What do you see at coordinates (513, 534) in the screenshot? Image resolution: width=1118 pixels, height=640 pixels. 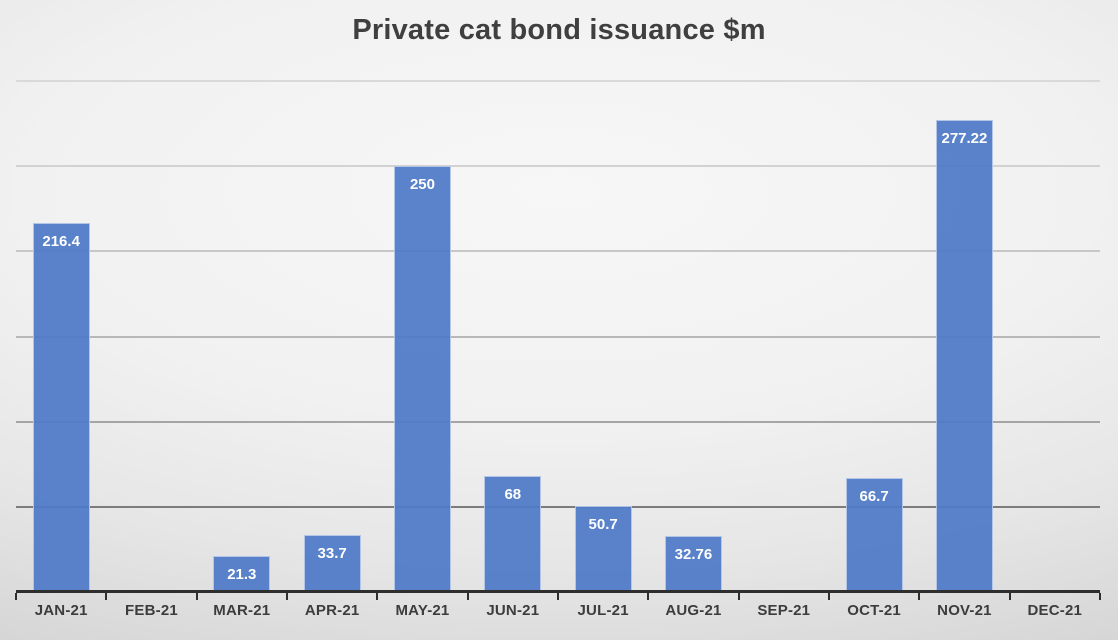 I see `bar-jun-21: 68` at bounding box center [513, 534].